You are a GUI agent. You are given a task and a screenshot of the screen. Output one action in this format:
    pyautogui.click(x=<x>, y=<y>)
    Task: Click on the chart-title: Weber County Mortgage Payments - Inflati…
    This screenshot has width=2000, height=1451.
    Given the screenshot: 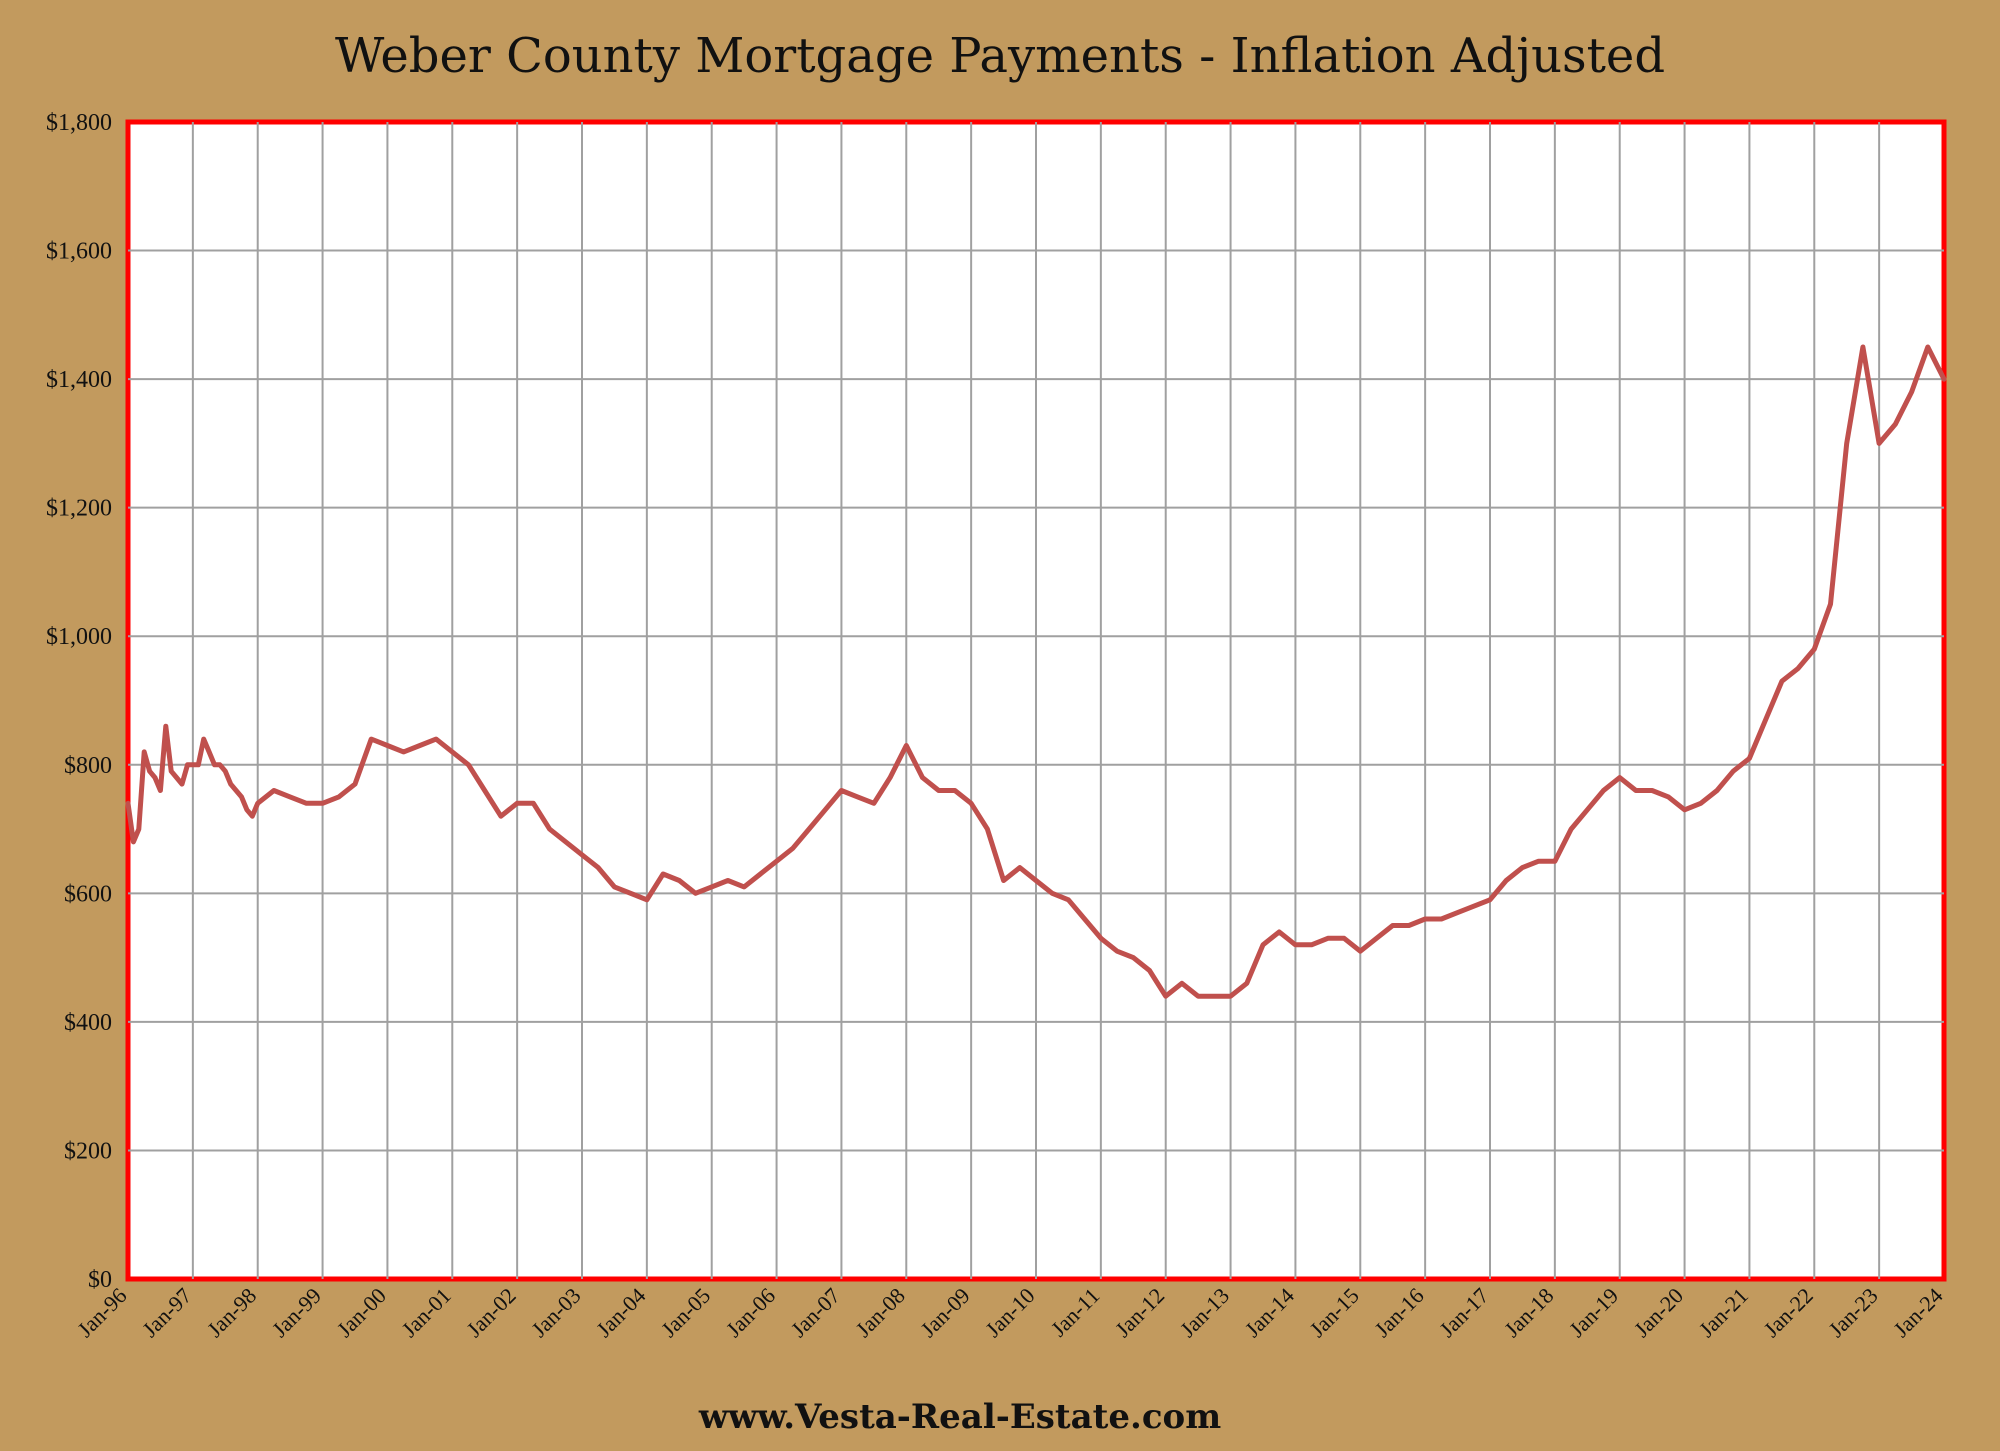 What is the action you would take?
    pyautogui.click(x=1000, y=56)
    